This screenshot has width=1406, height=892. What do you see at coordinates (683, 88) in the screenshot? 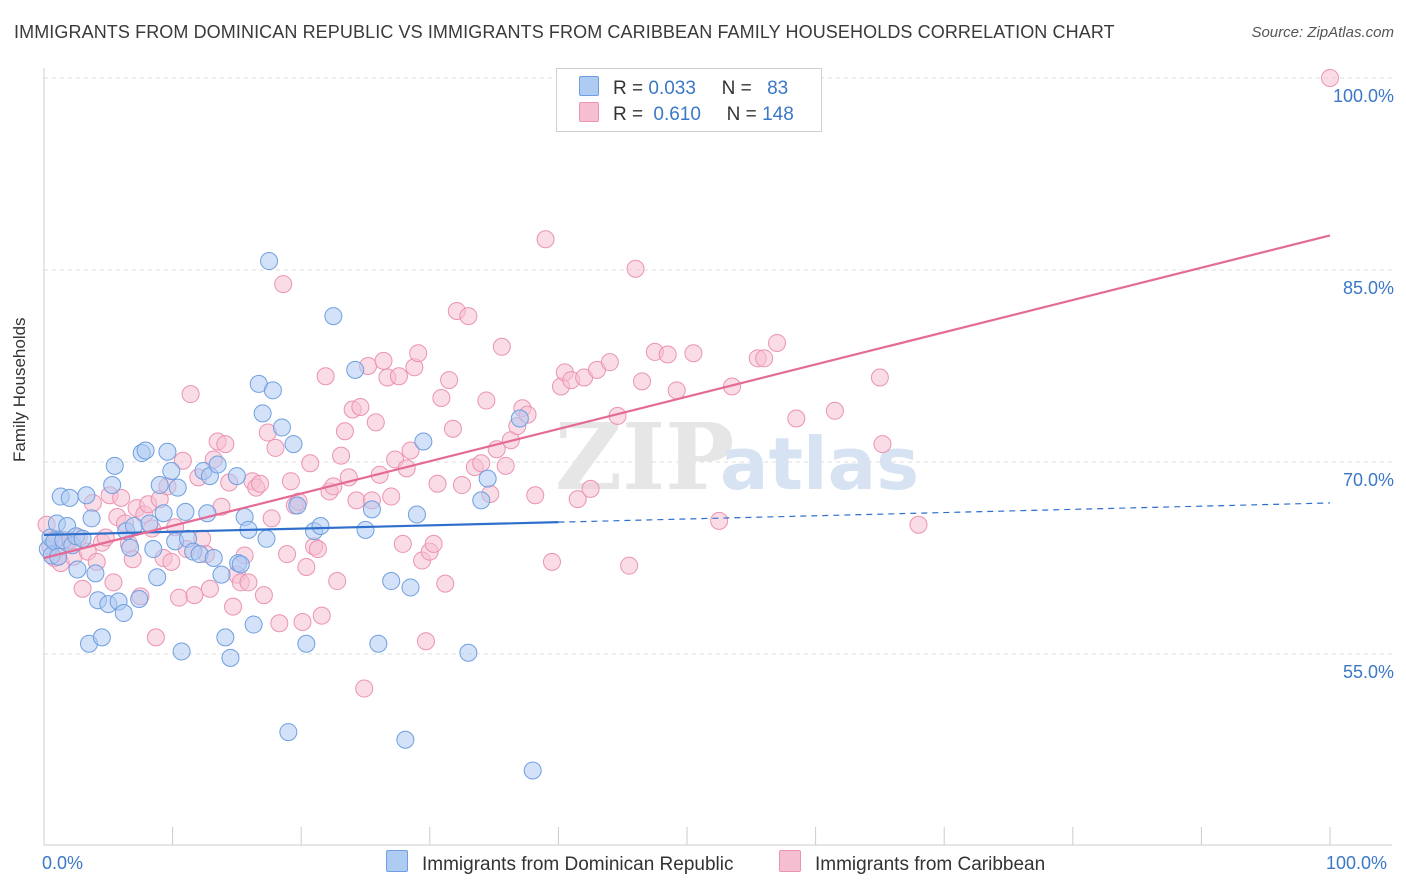
I see `legend-row-dominican: R = 0.033 N = 83` at bounding box center [683, 88].